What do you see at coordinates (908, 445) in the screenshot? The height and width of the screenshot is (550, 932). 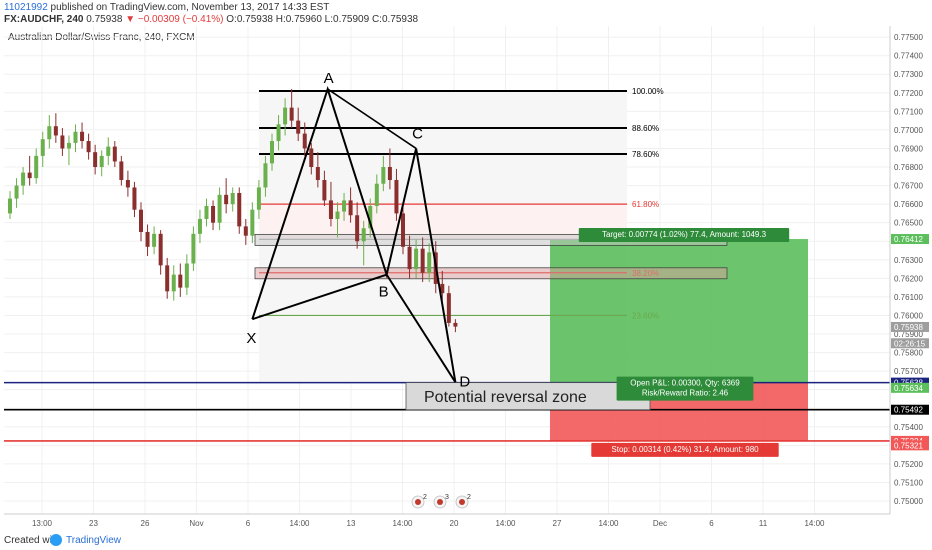 I see `price-tag-label: 0.75321` at bounding box center [908, 445].